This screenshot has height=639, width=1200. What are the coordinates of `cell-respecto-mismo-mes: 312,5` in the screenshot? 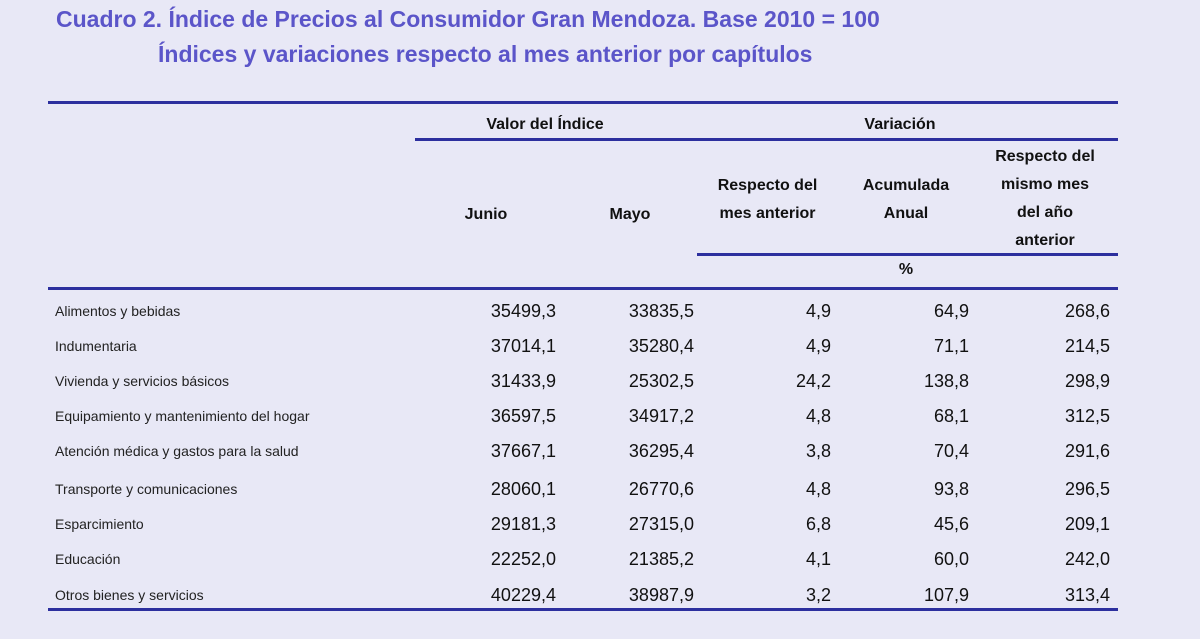 It's located at (1087, 416).